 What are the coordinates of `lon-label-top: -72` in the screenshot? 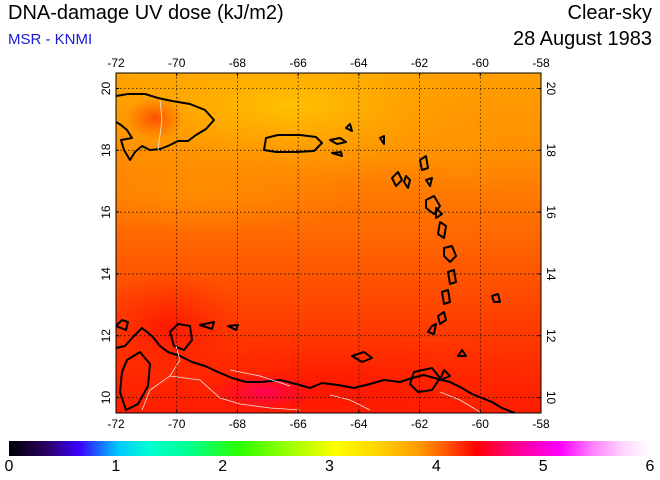 It's located at (116, 63).